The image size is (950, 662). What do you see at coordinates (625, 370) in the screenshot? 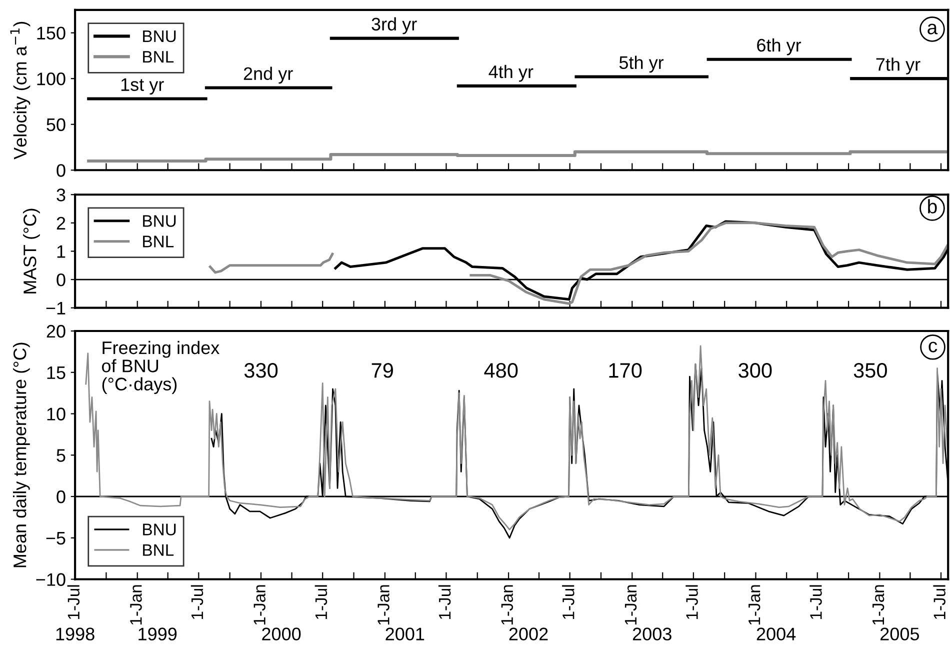
I see `annotation: 170` at bounding box center [625, 370].